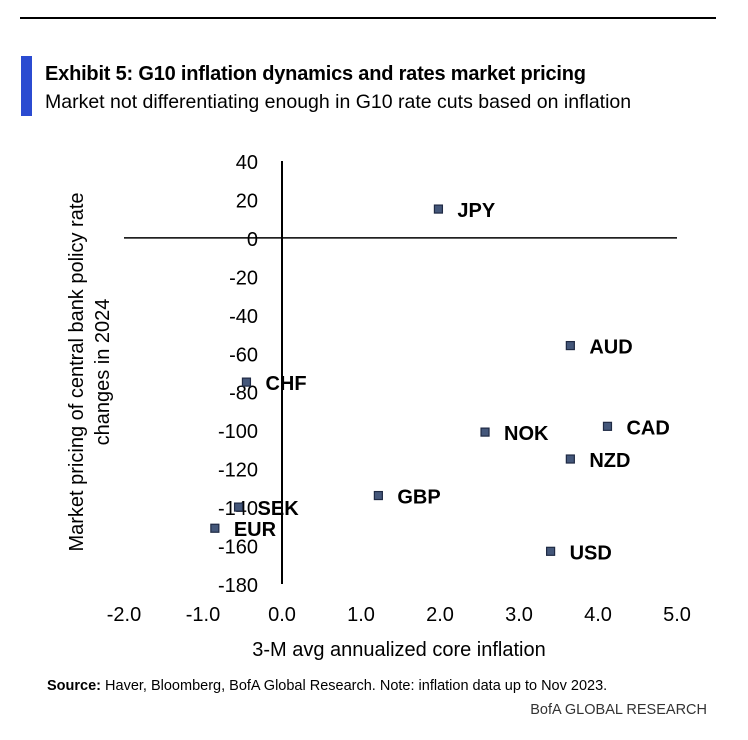 The height and width of the screenshot is (740, 748). What do you see at coordinates (598, 615) in the screenshot?
I see `x-tick-label: 4.0` at bounding box center [598, 615].